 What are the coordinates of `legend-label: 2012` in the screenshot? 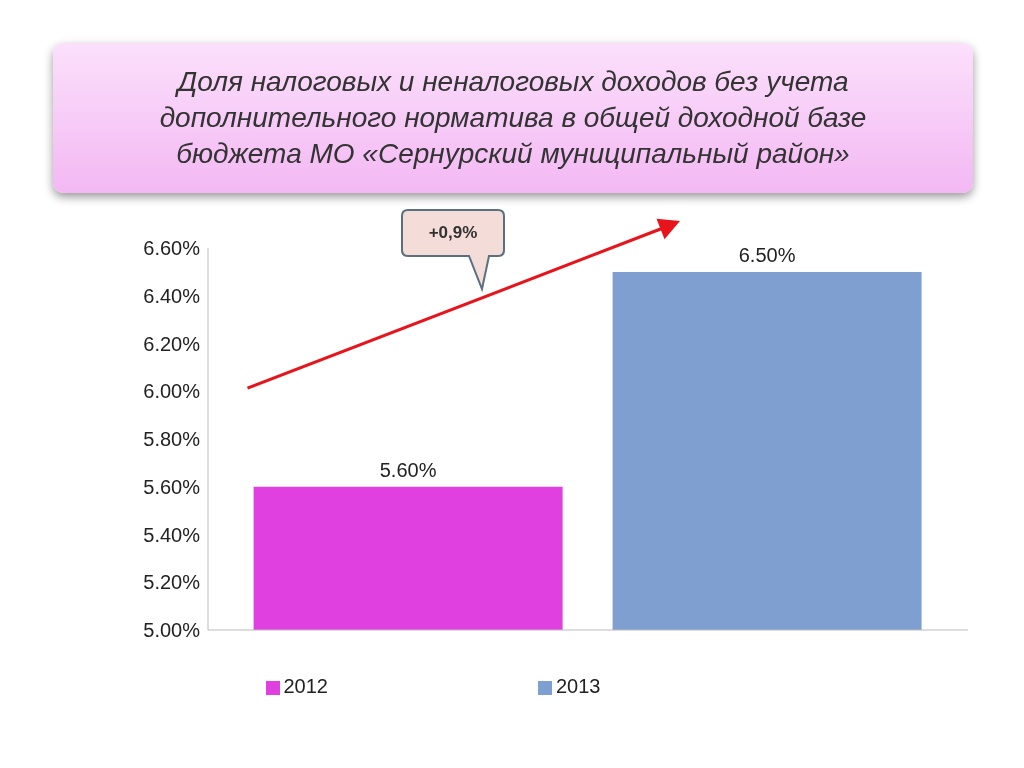 It's located at (305, 686).